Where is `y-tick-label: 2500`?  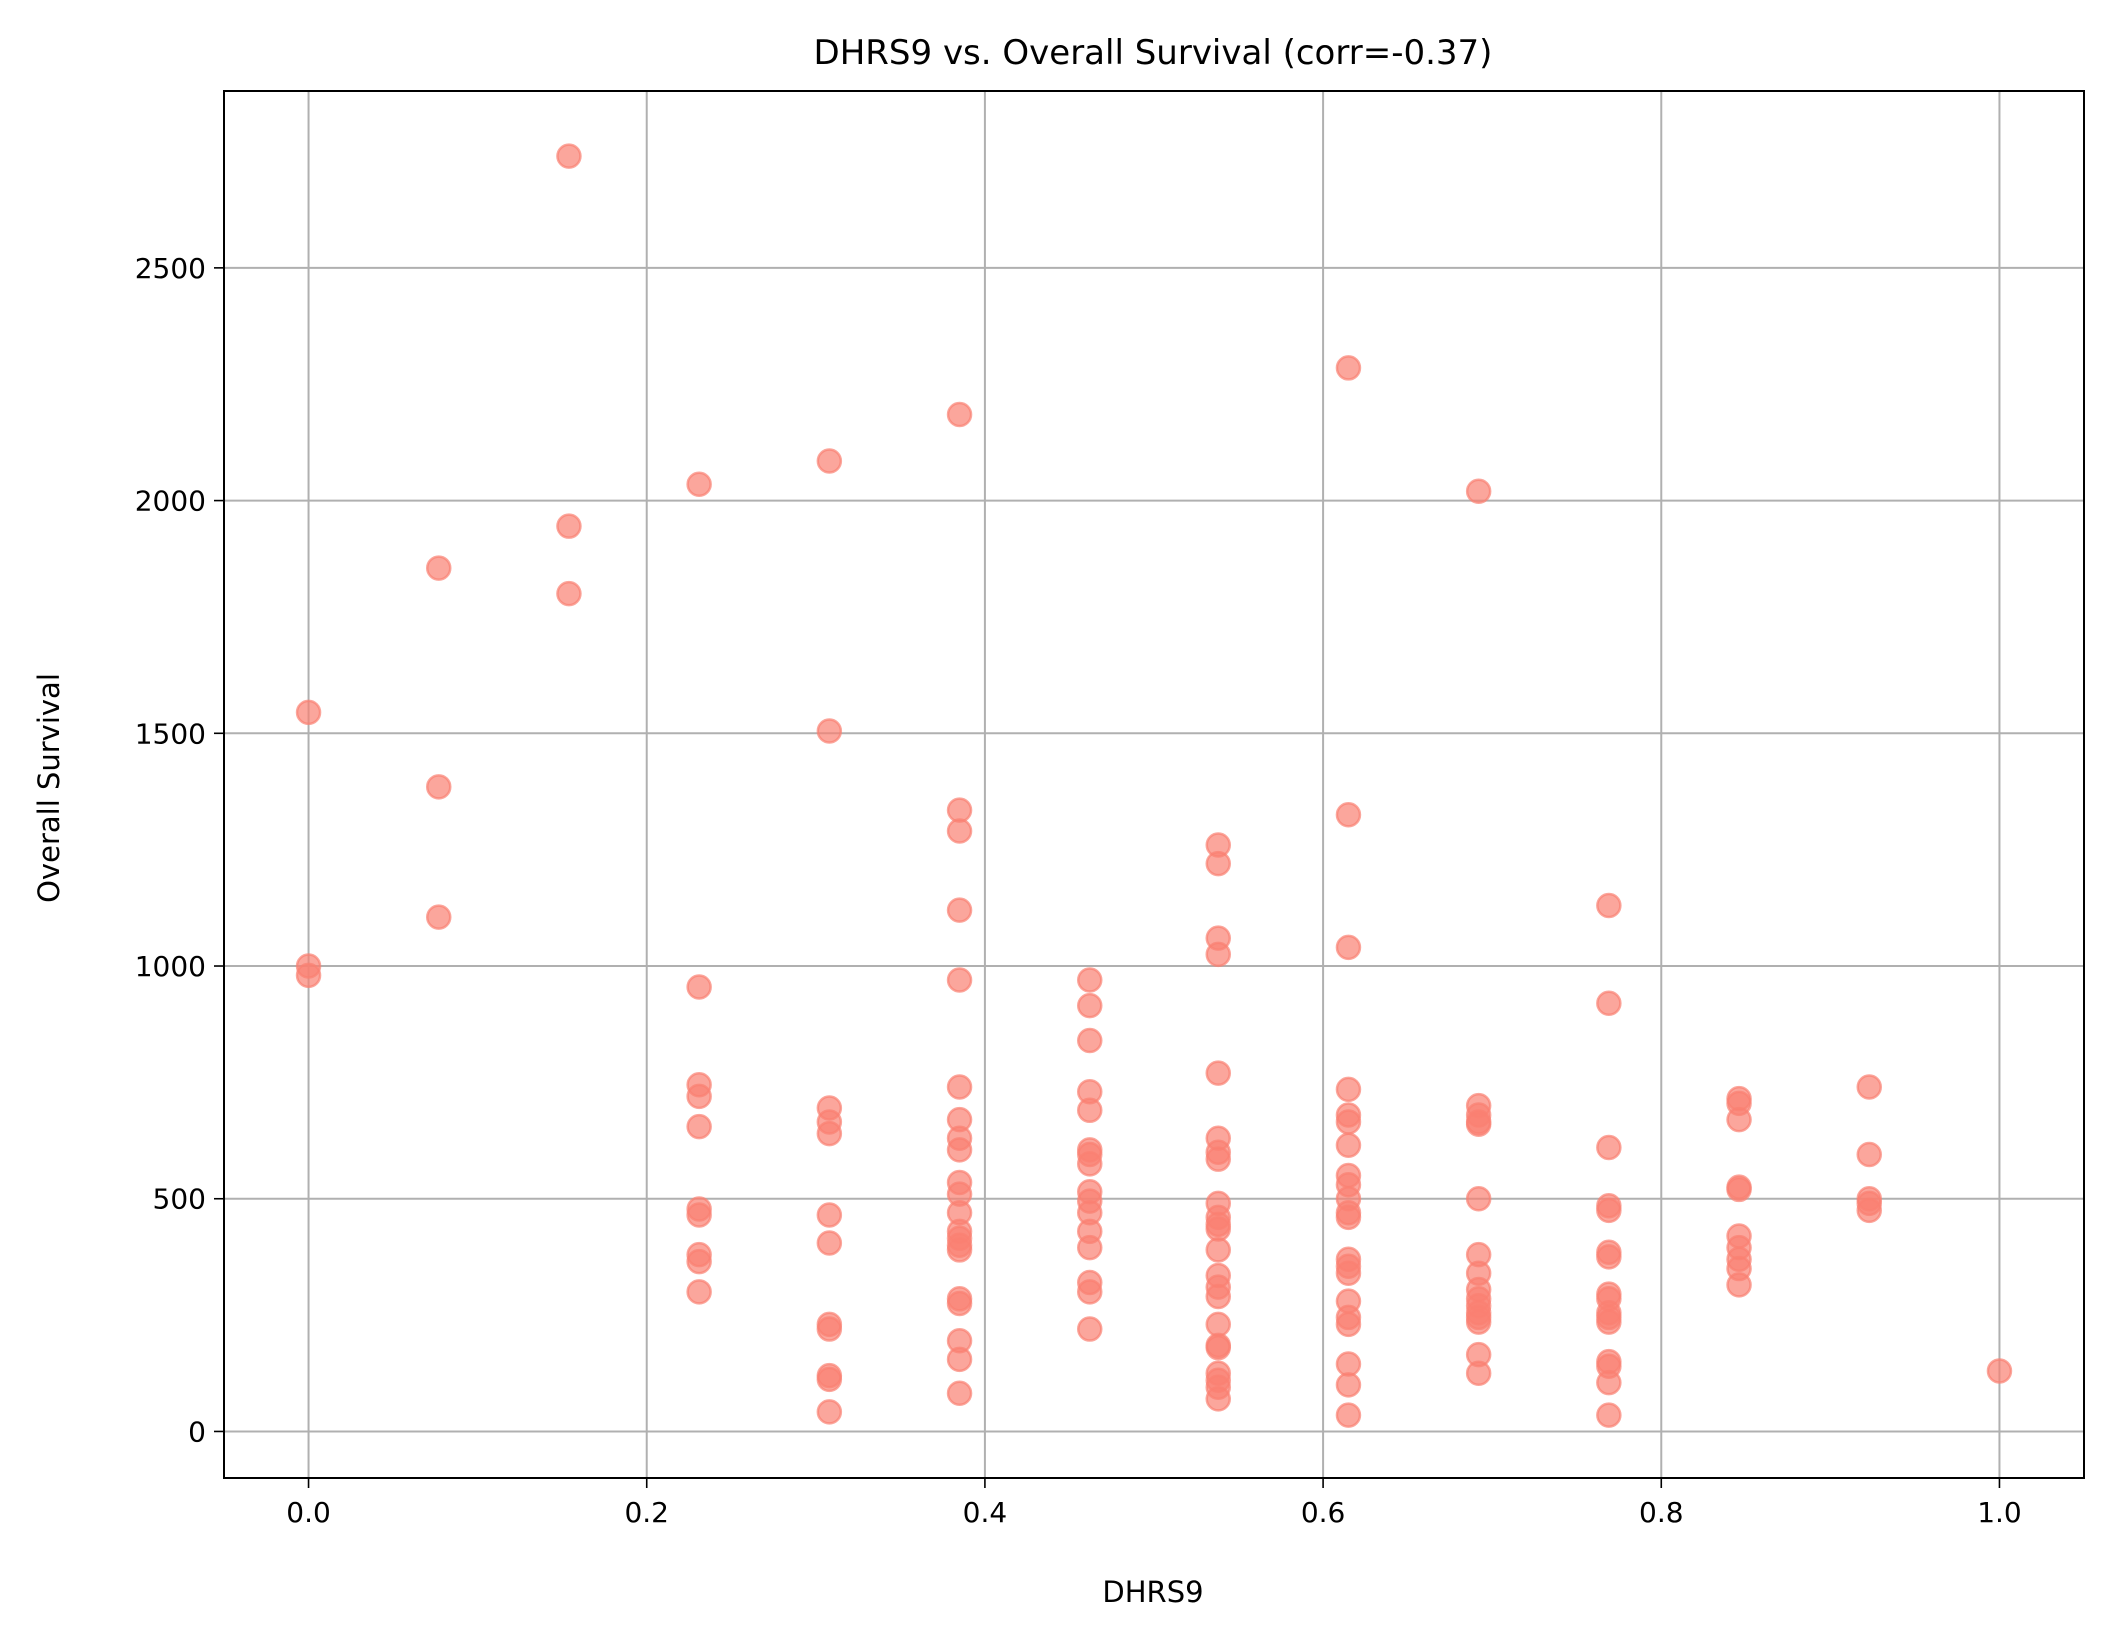 y-tick-label: 2500 is located at coordinates (170, 268).